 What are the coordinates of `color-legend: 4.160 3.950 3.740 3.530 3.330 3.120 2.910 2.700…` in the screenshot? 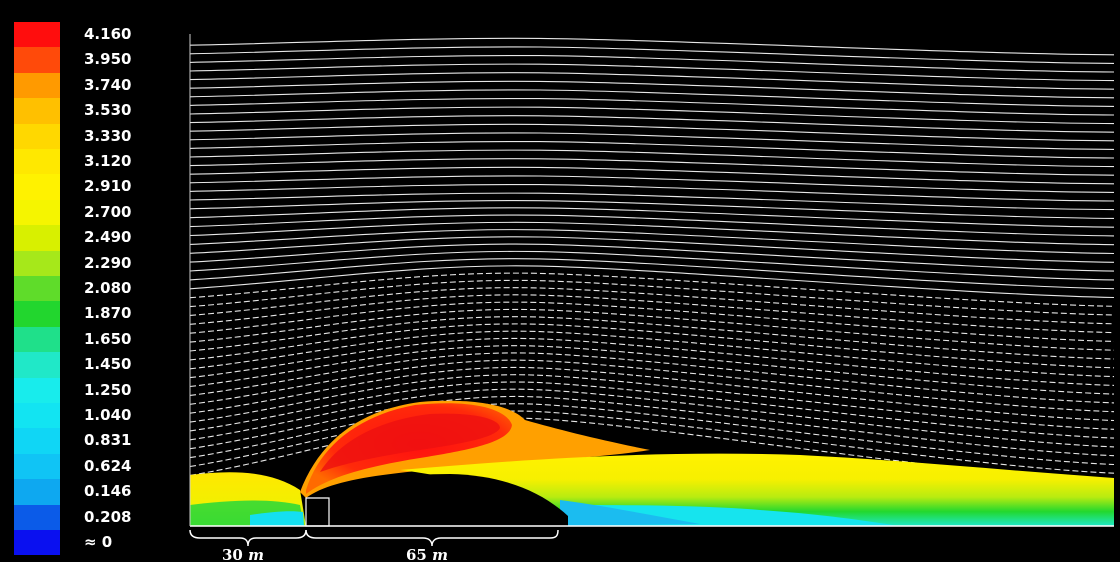 It's located at (94, 289).